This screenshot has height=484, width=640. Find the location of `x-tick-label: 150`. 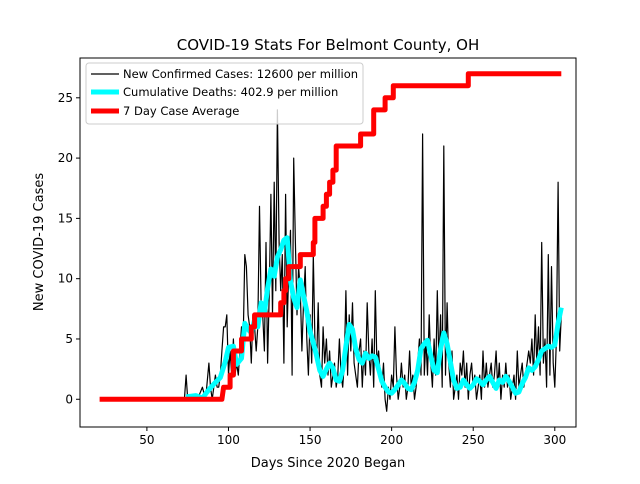

x-tick-label: 150 is located at coordinates (310, 440).